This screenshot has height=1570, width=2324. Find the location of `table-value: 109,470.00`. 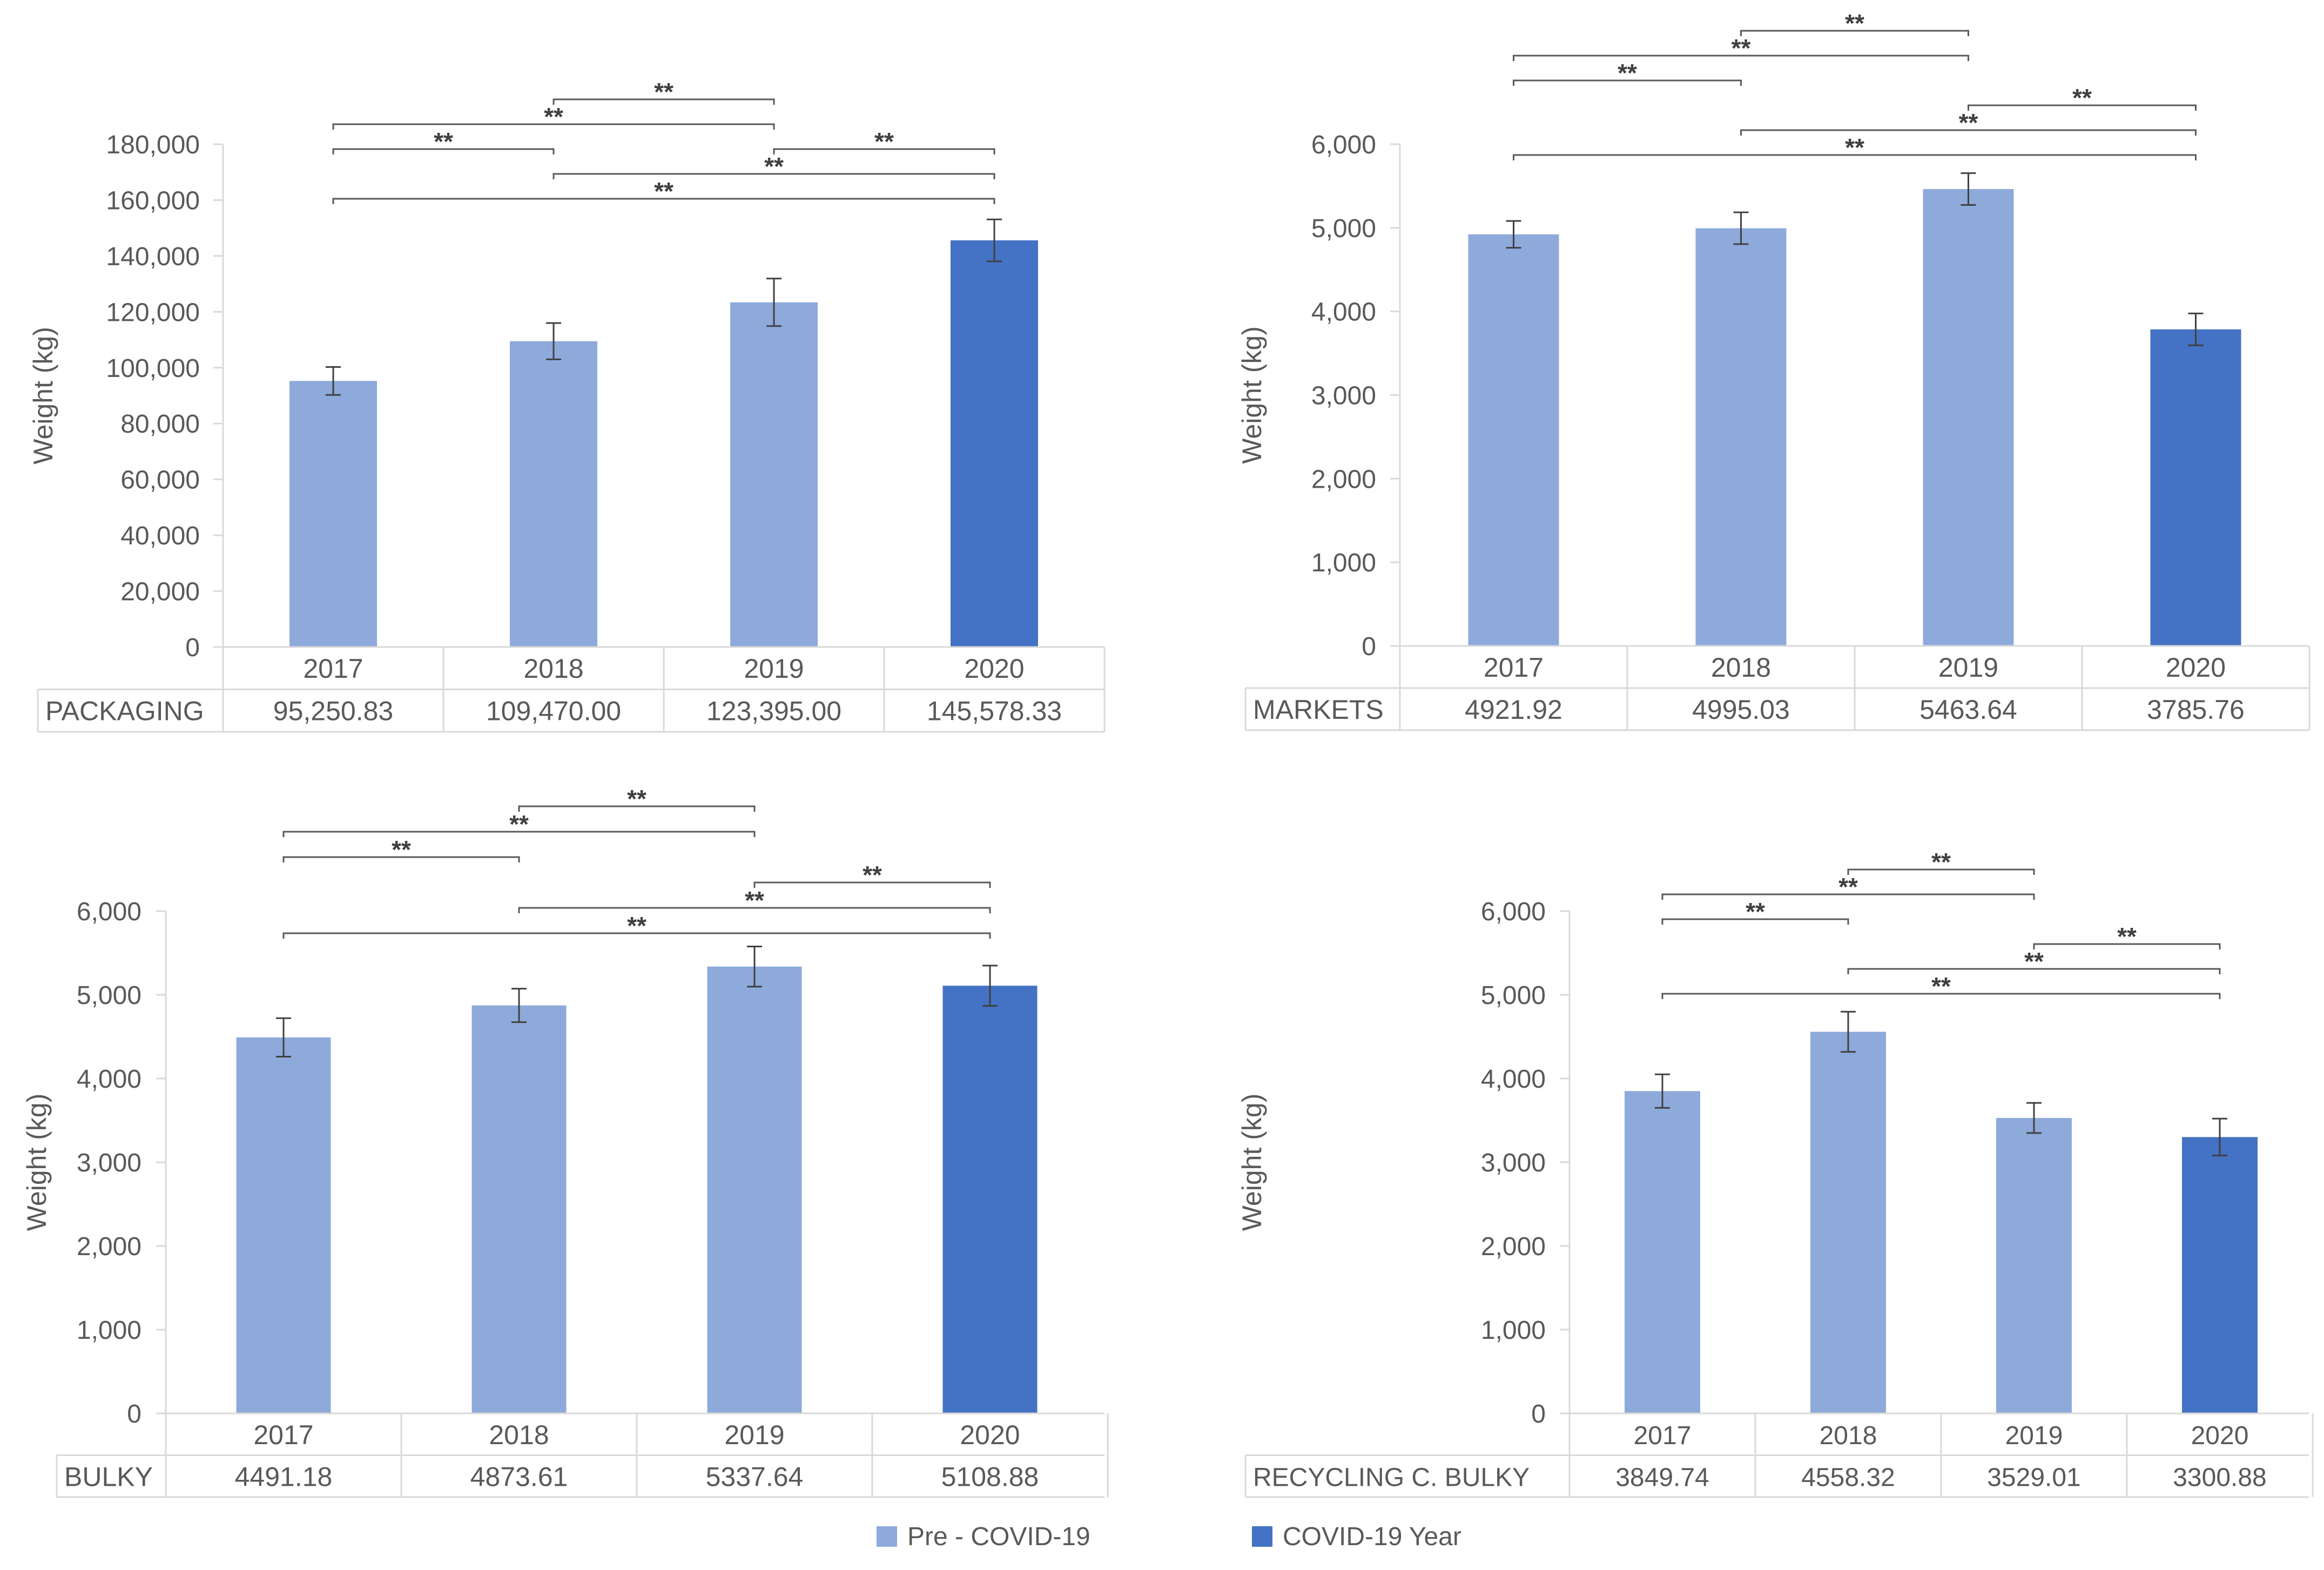

table-value: 109,470.00 is located at coordinates (553, 711).